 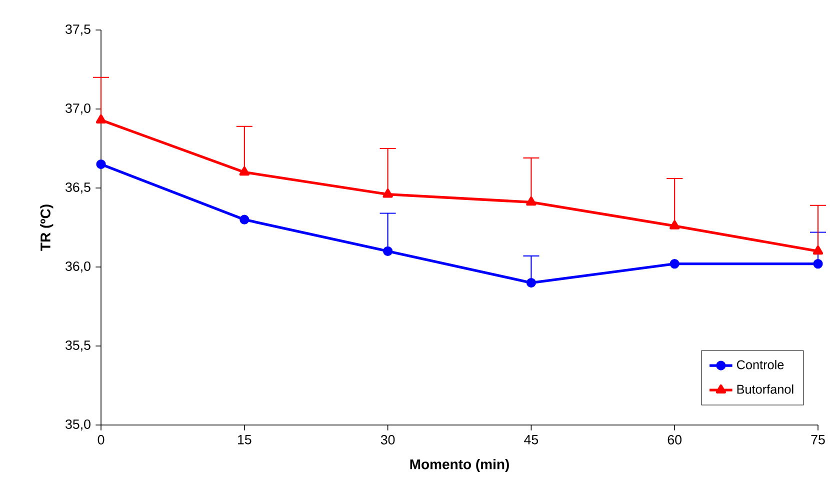 What do you see at coordinates (765, 389) in the screenshot?
I see `legend-label: Butorfanol` at bounding box center [765, 389].